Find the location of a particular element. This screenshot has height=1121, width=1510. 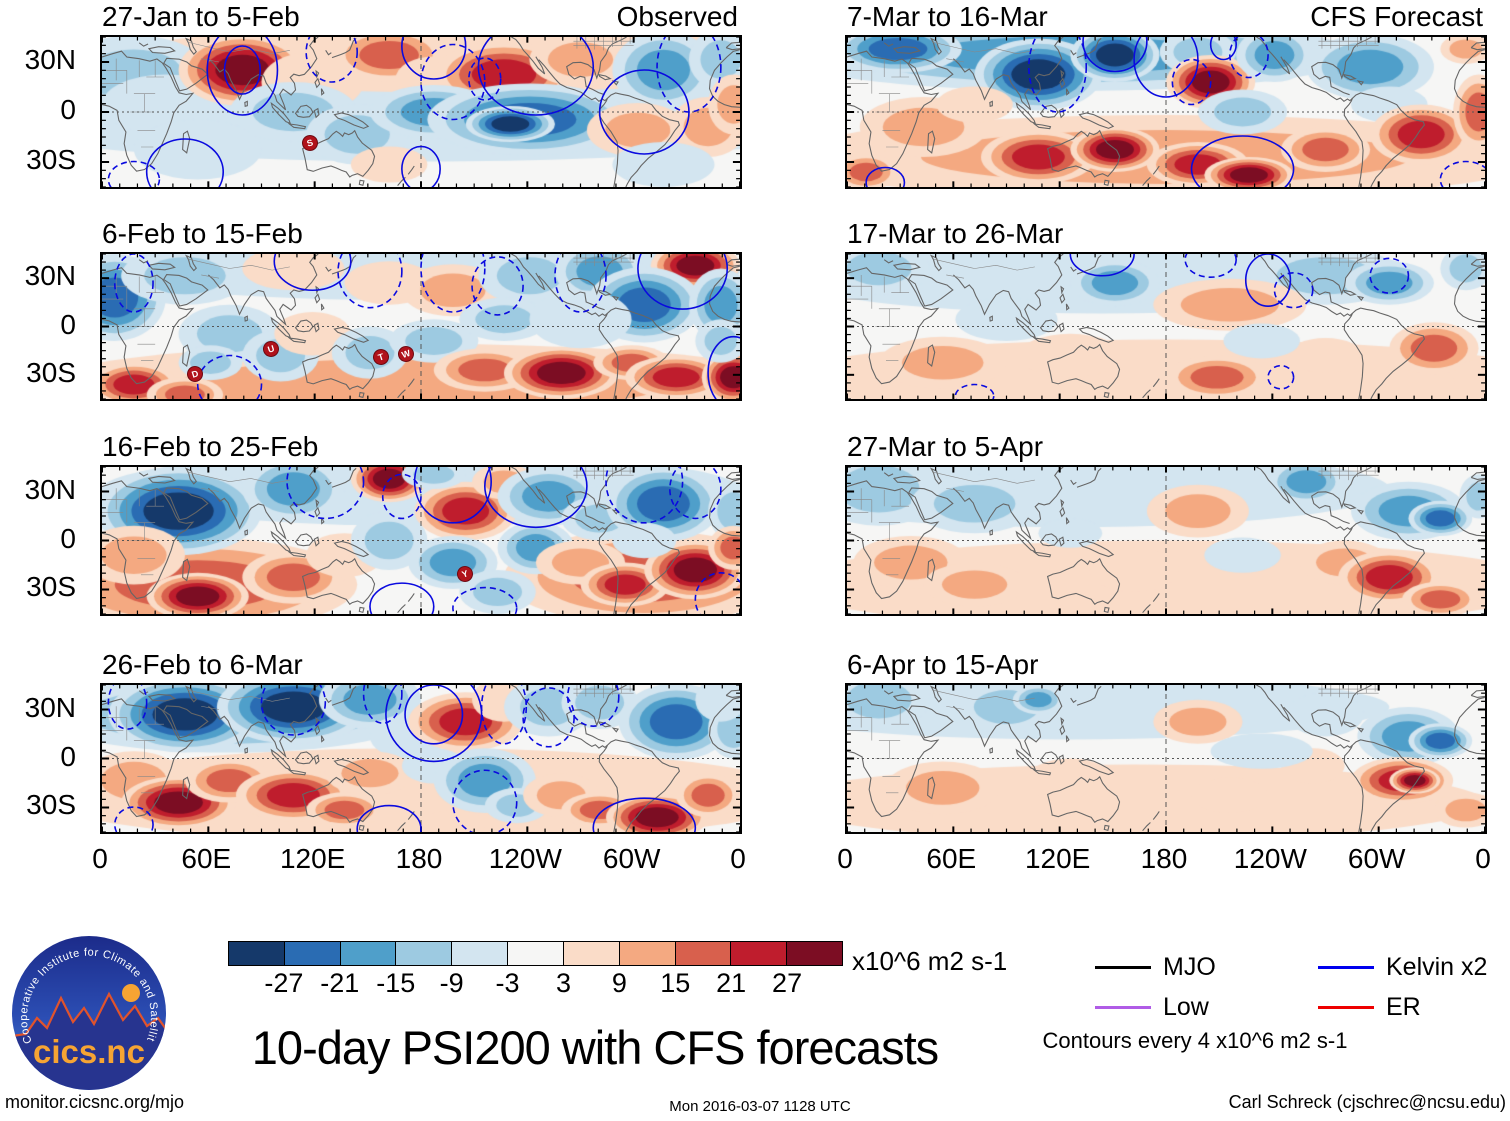

panel-title-row: 27-Jan to 5-Feb Observed is located at coordinates (419, 18).